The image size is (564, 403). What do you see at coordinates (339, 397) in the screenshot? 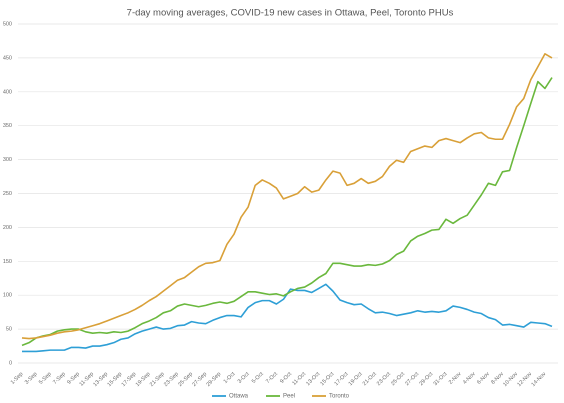
I see `legend-label: Toronto` at bounding box center [339, 397].